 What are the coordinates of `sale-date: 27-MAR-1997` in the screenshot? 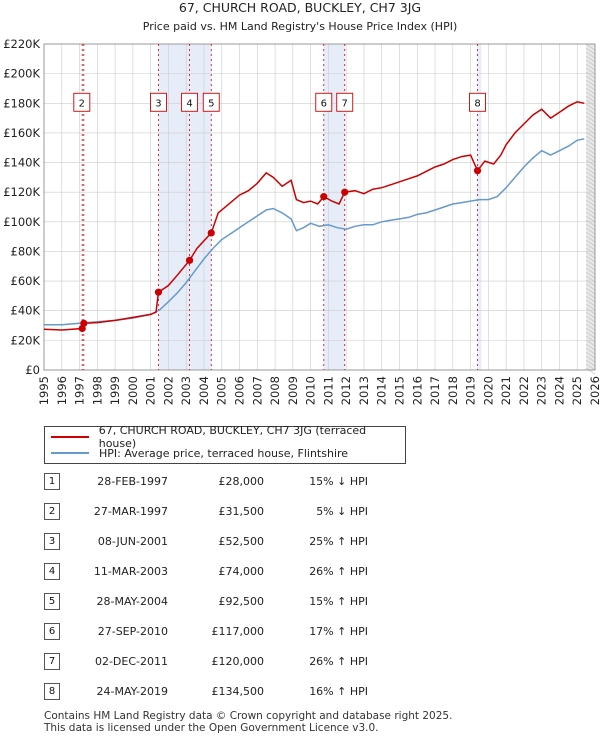 It's located at (130, 511).